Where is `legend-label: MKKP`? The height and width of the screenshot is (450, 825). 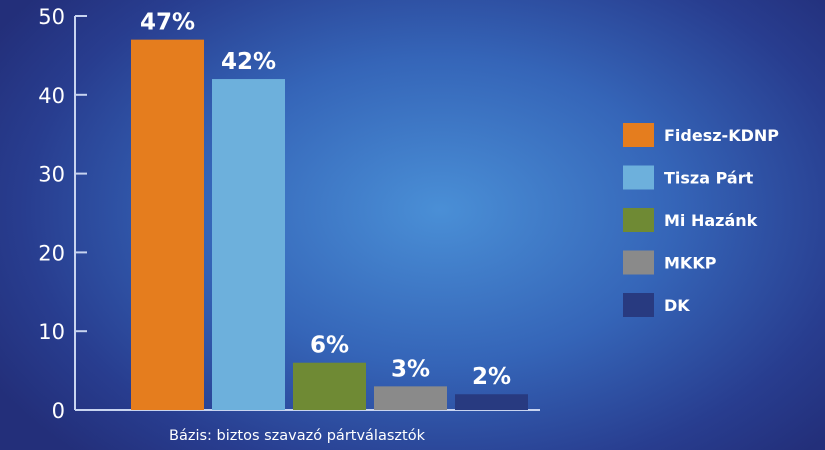
legend-label: MKKP is located at coordinates (690, 263).